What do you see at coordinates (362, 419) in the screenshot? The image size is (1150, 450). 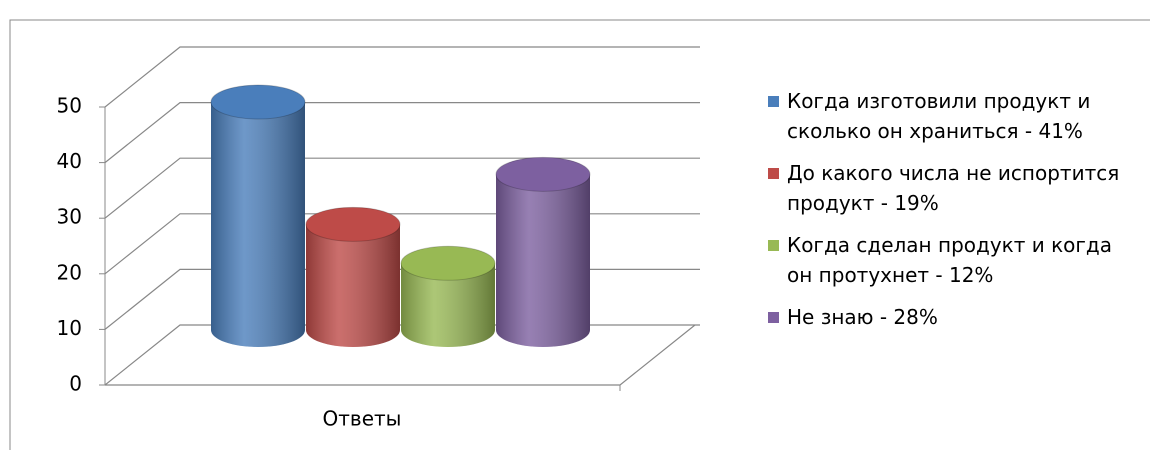 I see `x-tick-label: Ответы` at bounding box center [362, 419].